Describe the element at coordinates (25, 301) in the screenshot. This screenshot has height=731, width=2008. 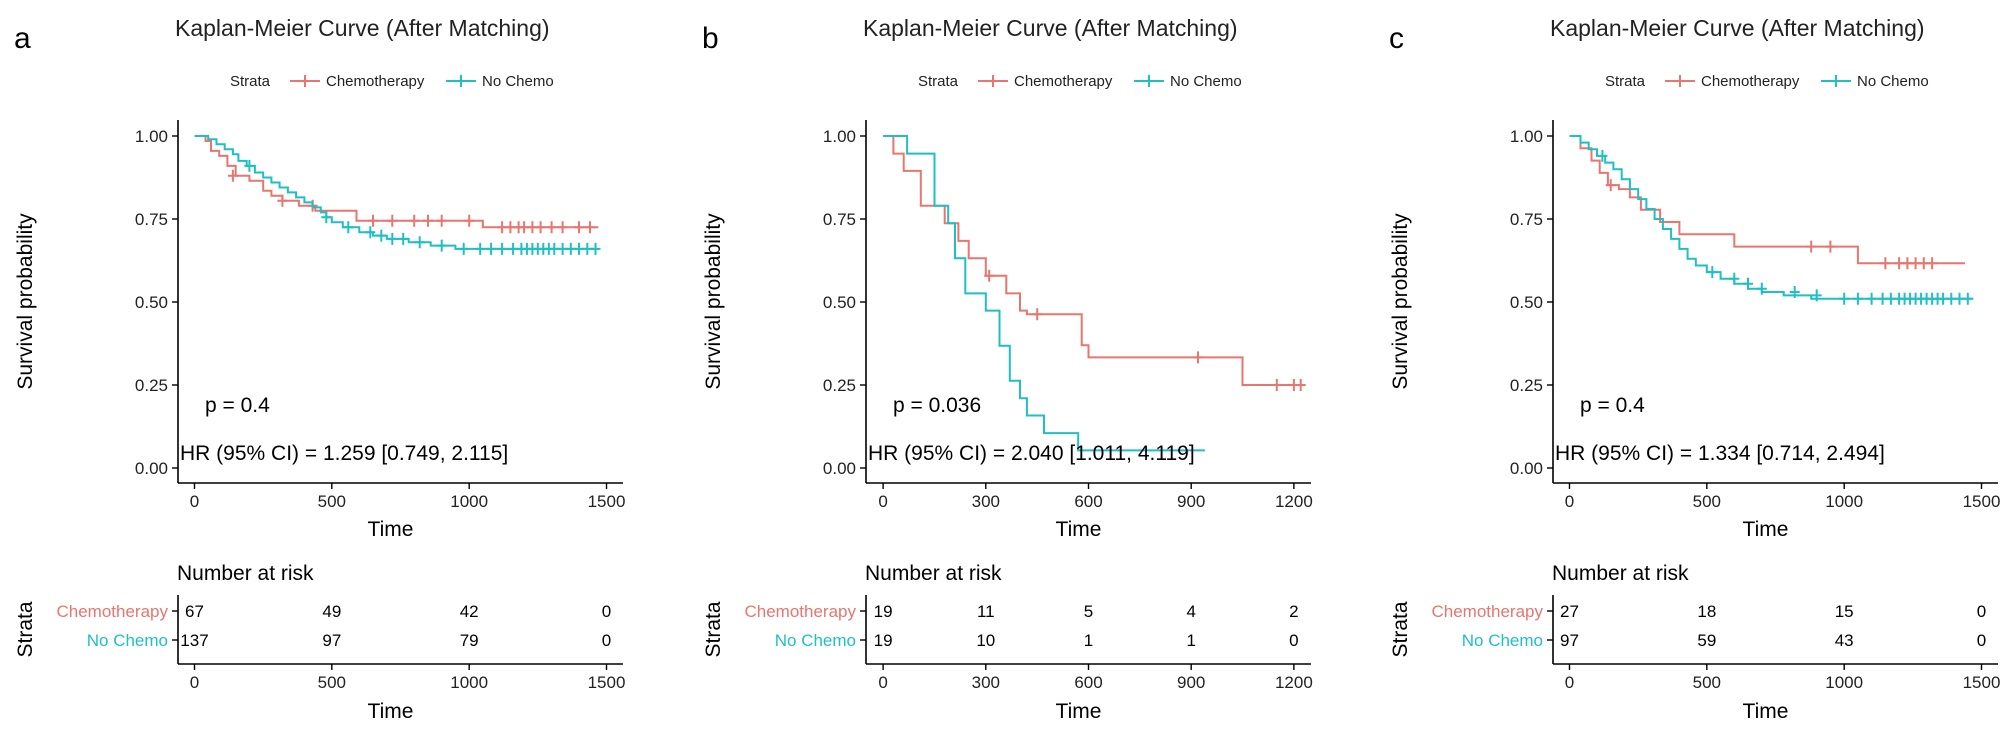
I see `y-axis-label: Survival probability` at that location.